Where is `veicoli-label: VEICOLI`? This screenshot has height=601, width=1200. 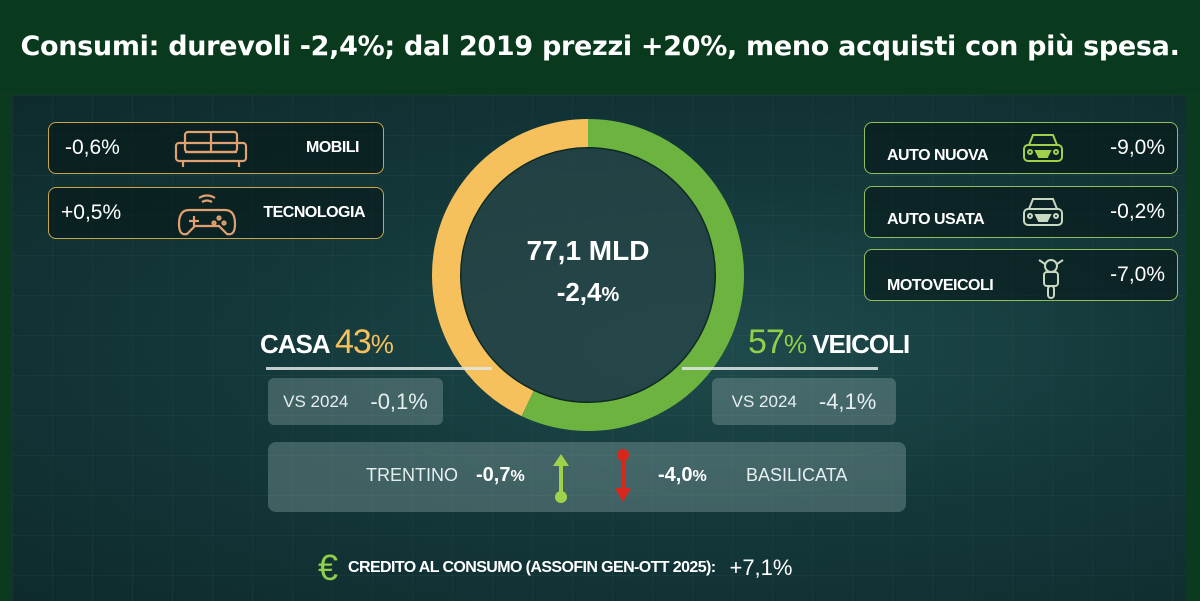
veicoli-label: VEICOLI is located at coordinates (861, 344).